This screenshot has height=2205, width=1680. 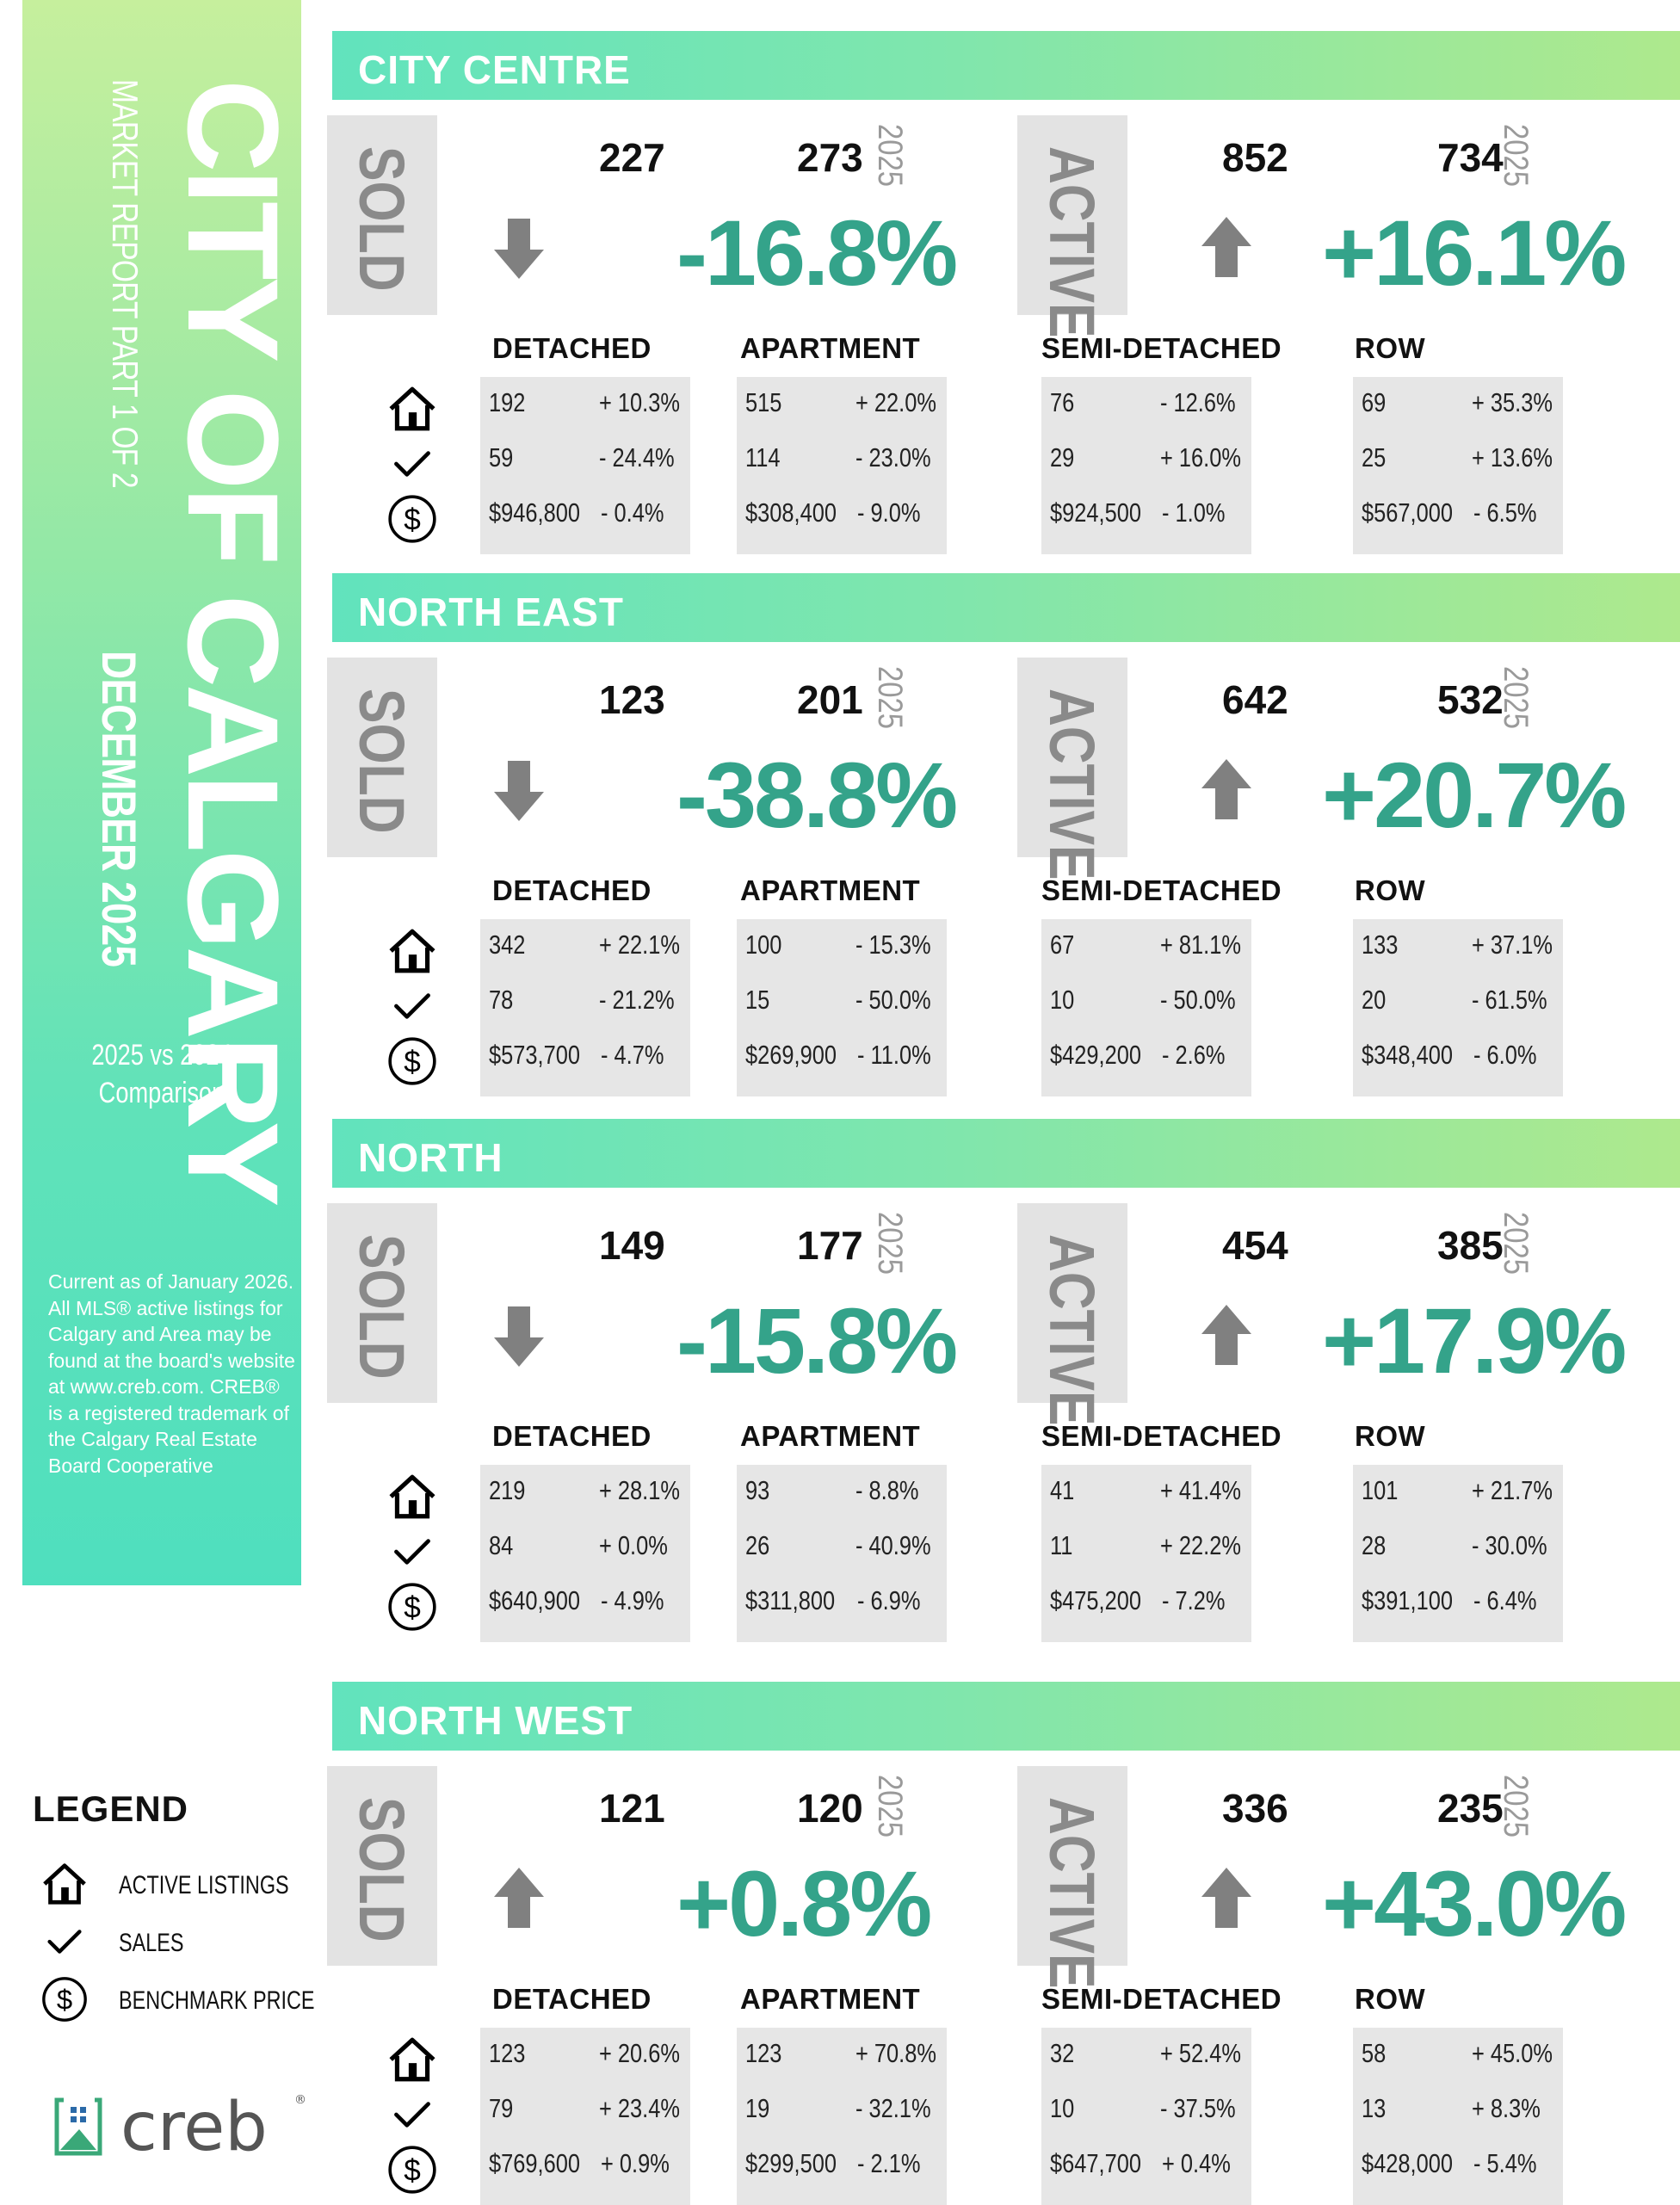 What do you see at coordinates (1474, 795) in the screenshot?
I see `active-change-percent: +20.7%` at bounding box center [1474, 795].